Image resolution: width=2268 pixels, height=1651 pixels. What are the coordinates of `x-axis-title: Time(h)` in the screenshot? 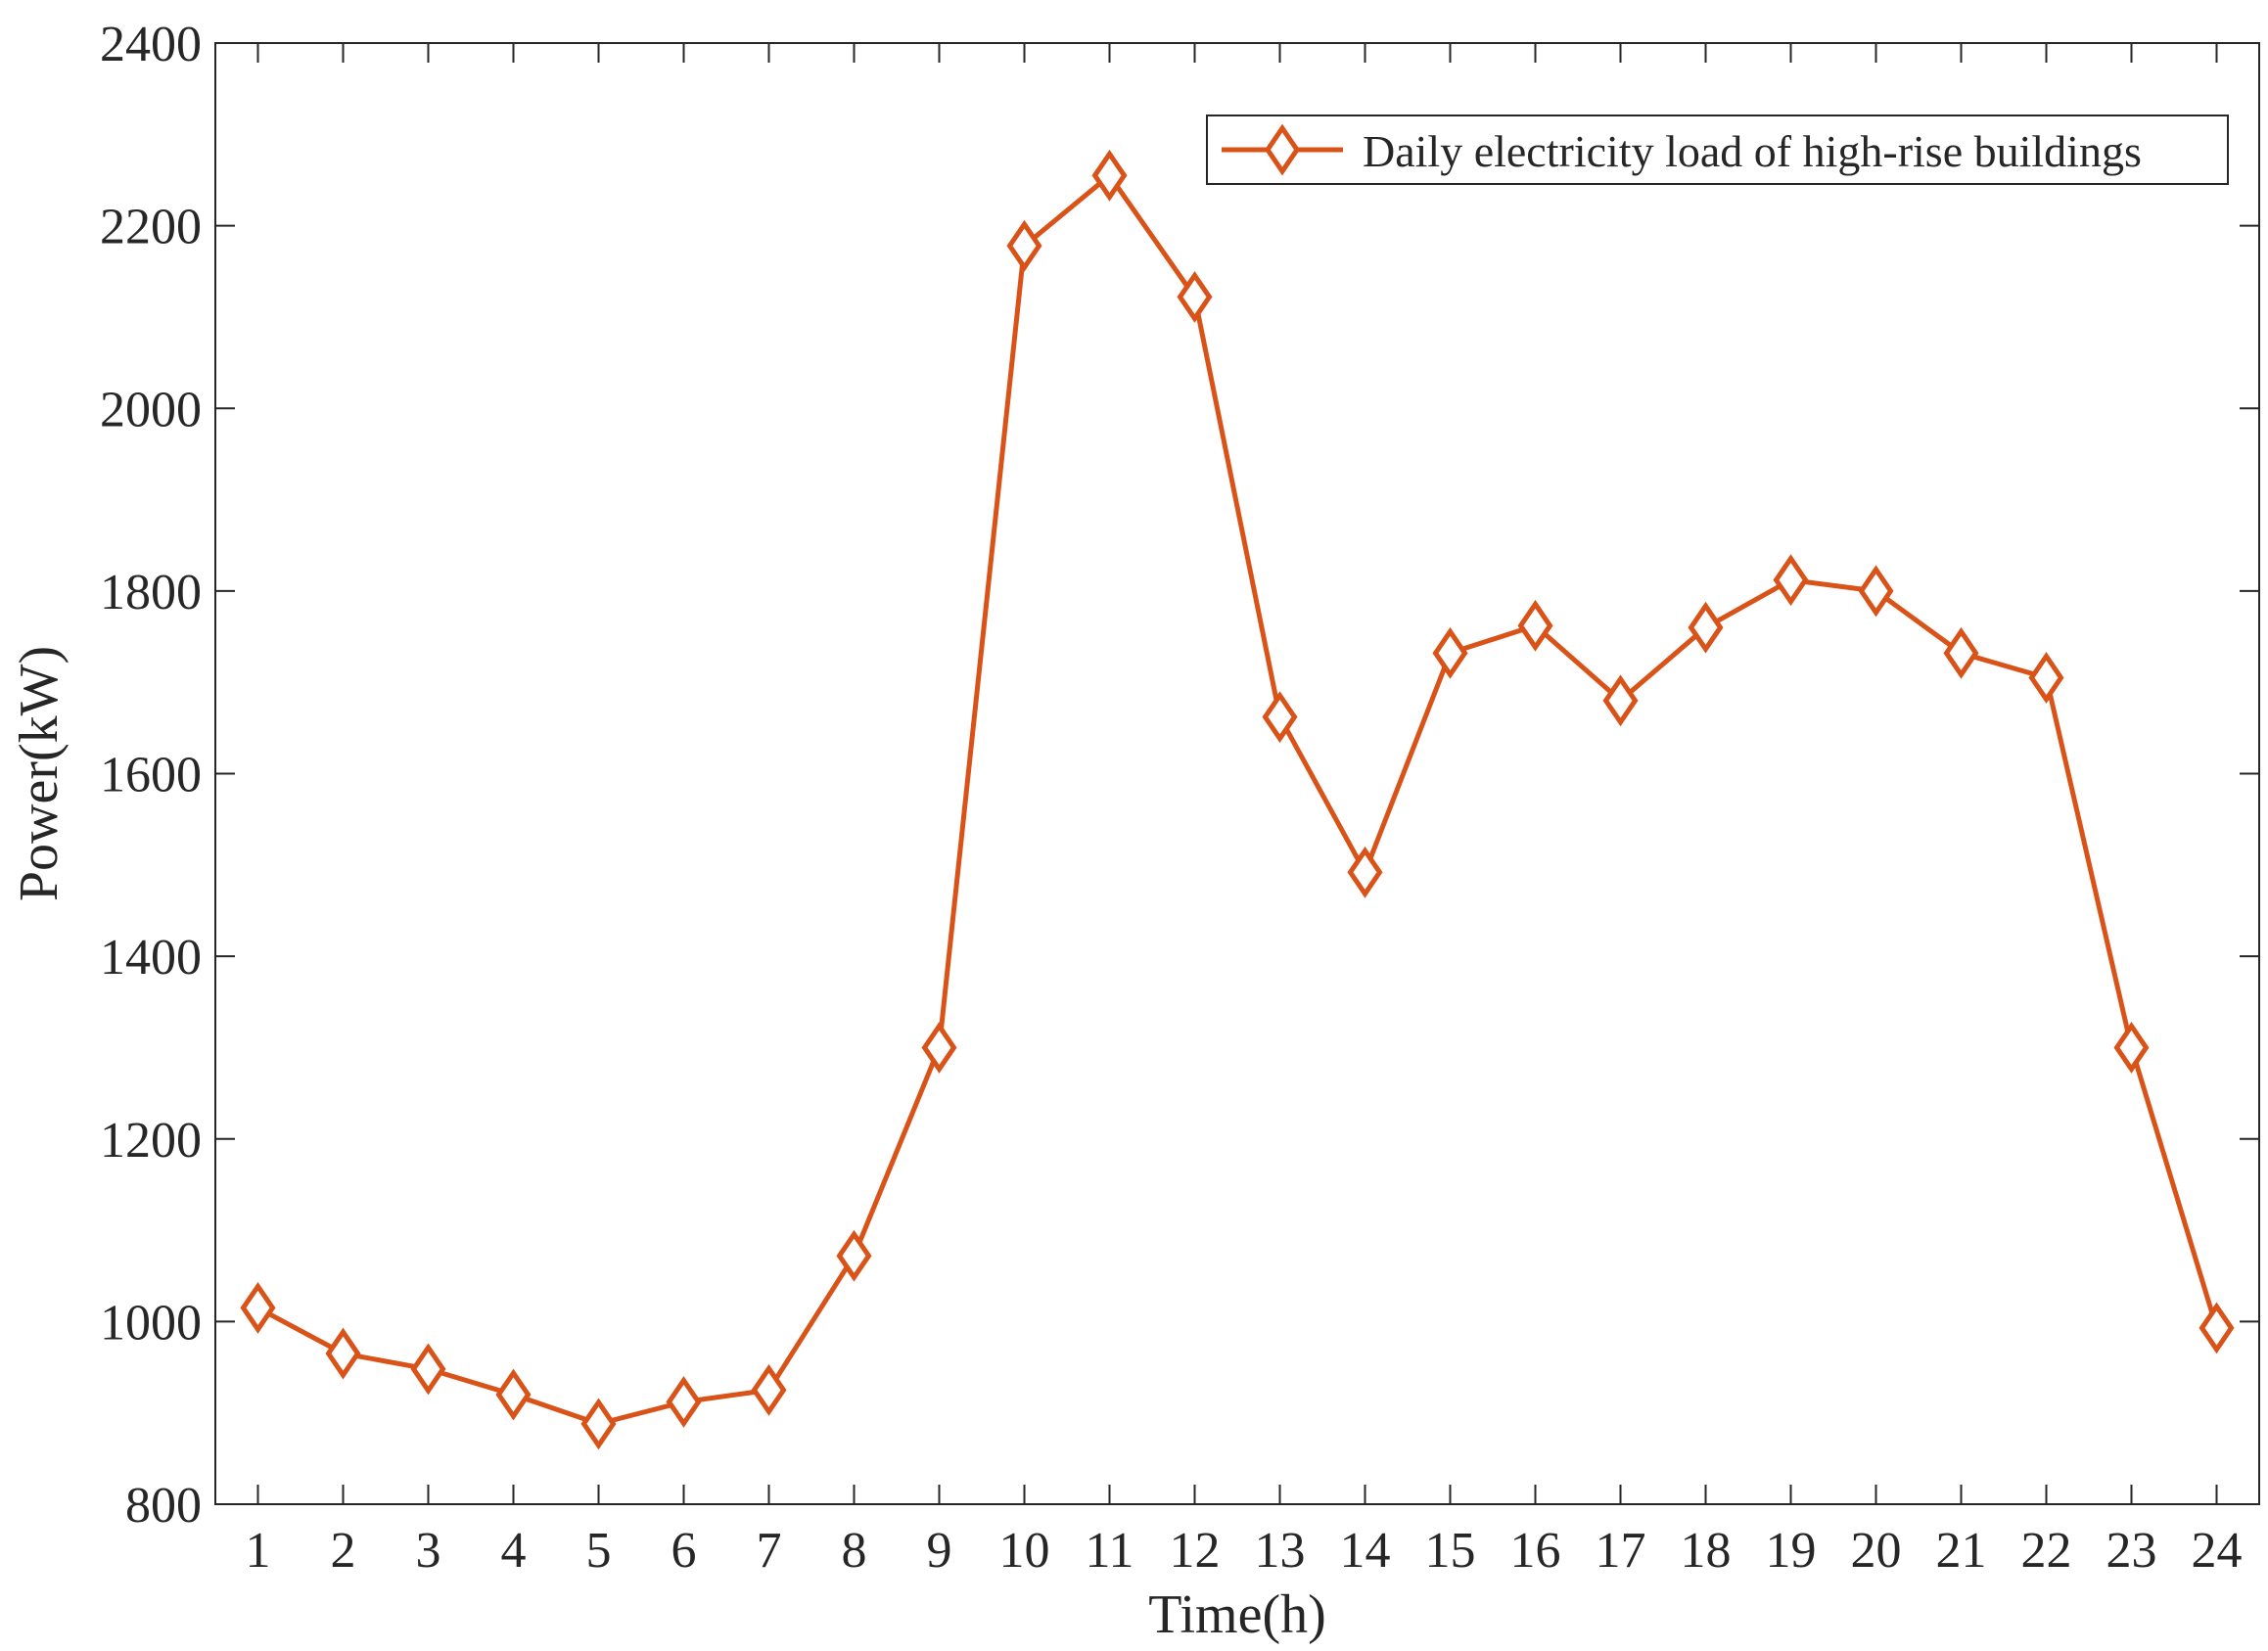 It's located at (1237, 1614).